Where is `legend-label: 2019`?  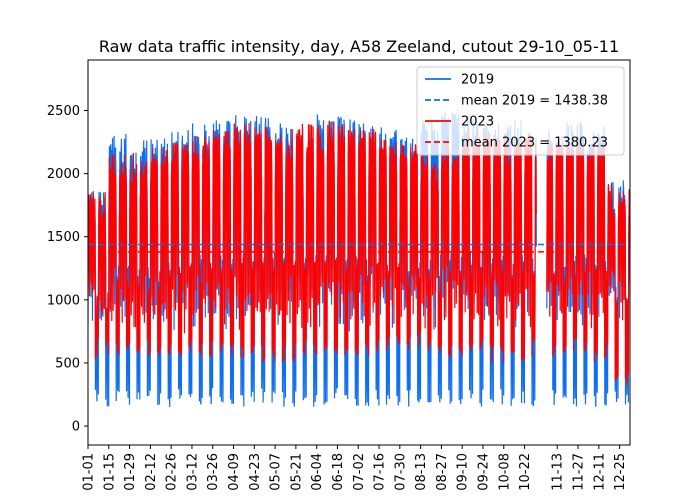 legend-label: 2019 is located at coordinates (477, 80).